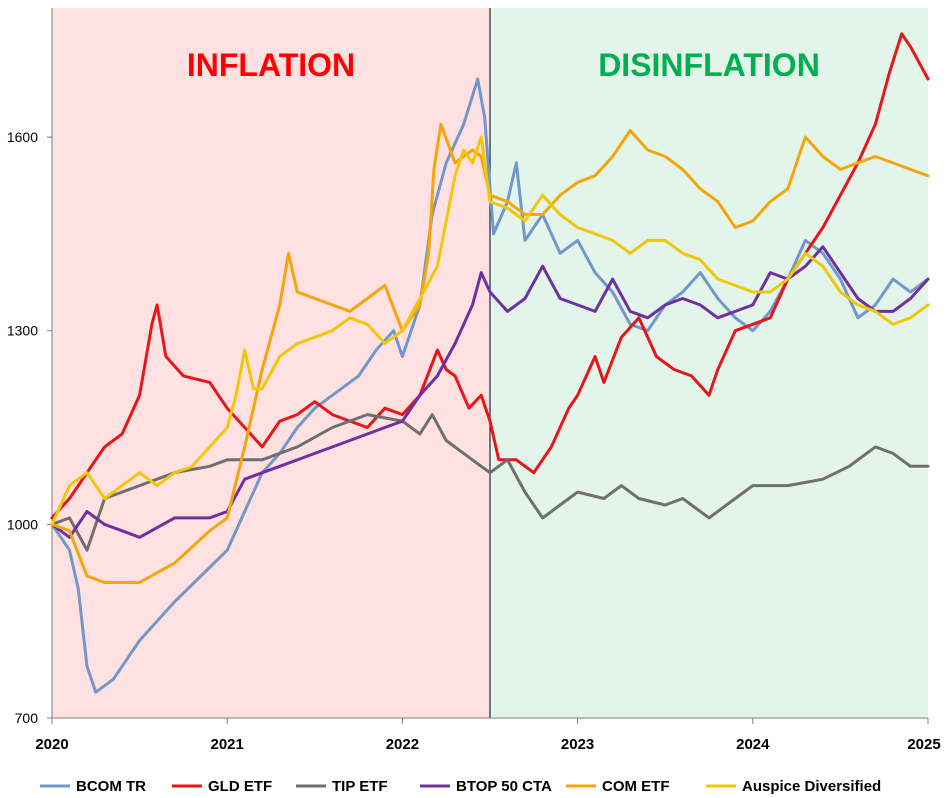  What do you see at coordinates (504, 786) in the screenshot?
I see `legend-label: BTOP 50 CTA` at bounding box center [504, 786].